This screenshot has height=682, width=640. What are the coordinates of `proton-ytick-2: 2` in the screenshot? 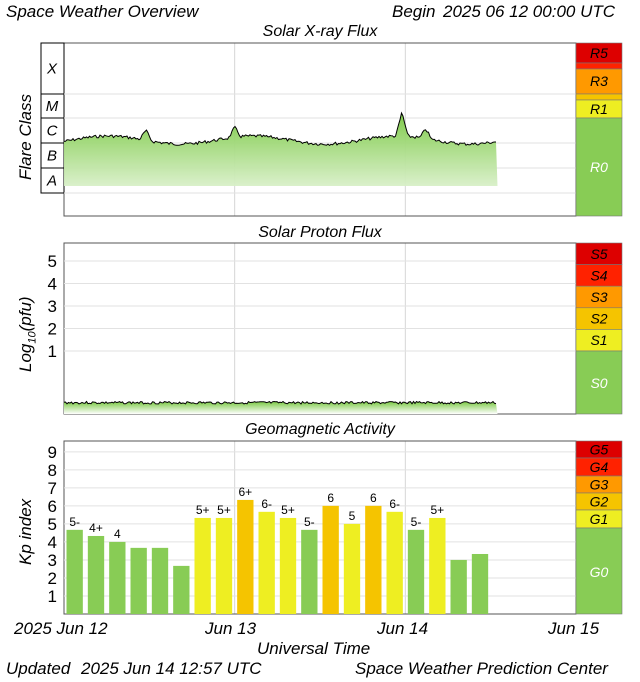 It's located at (52, 329).